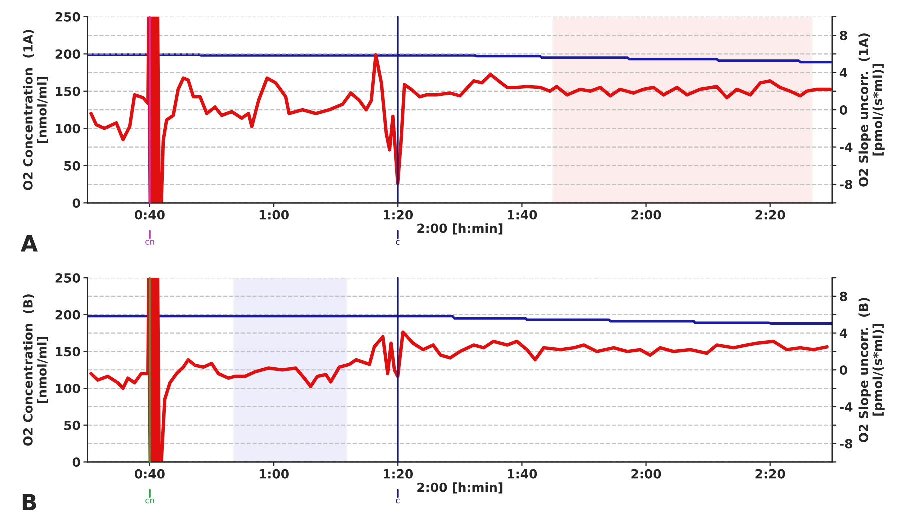  I want to click on text: A, so click(29, 243).